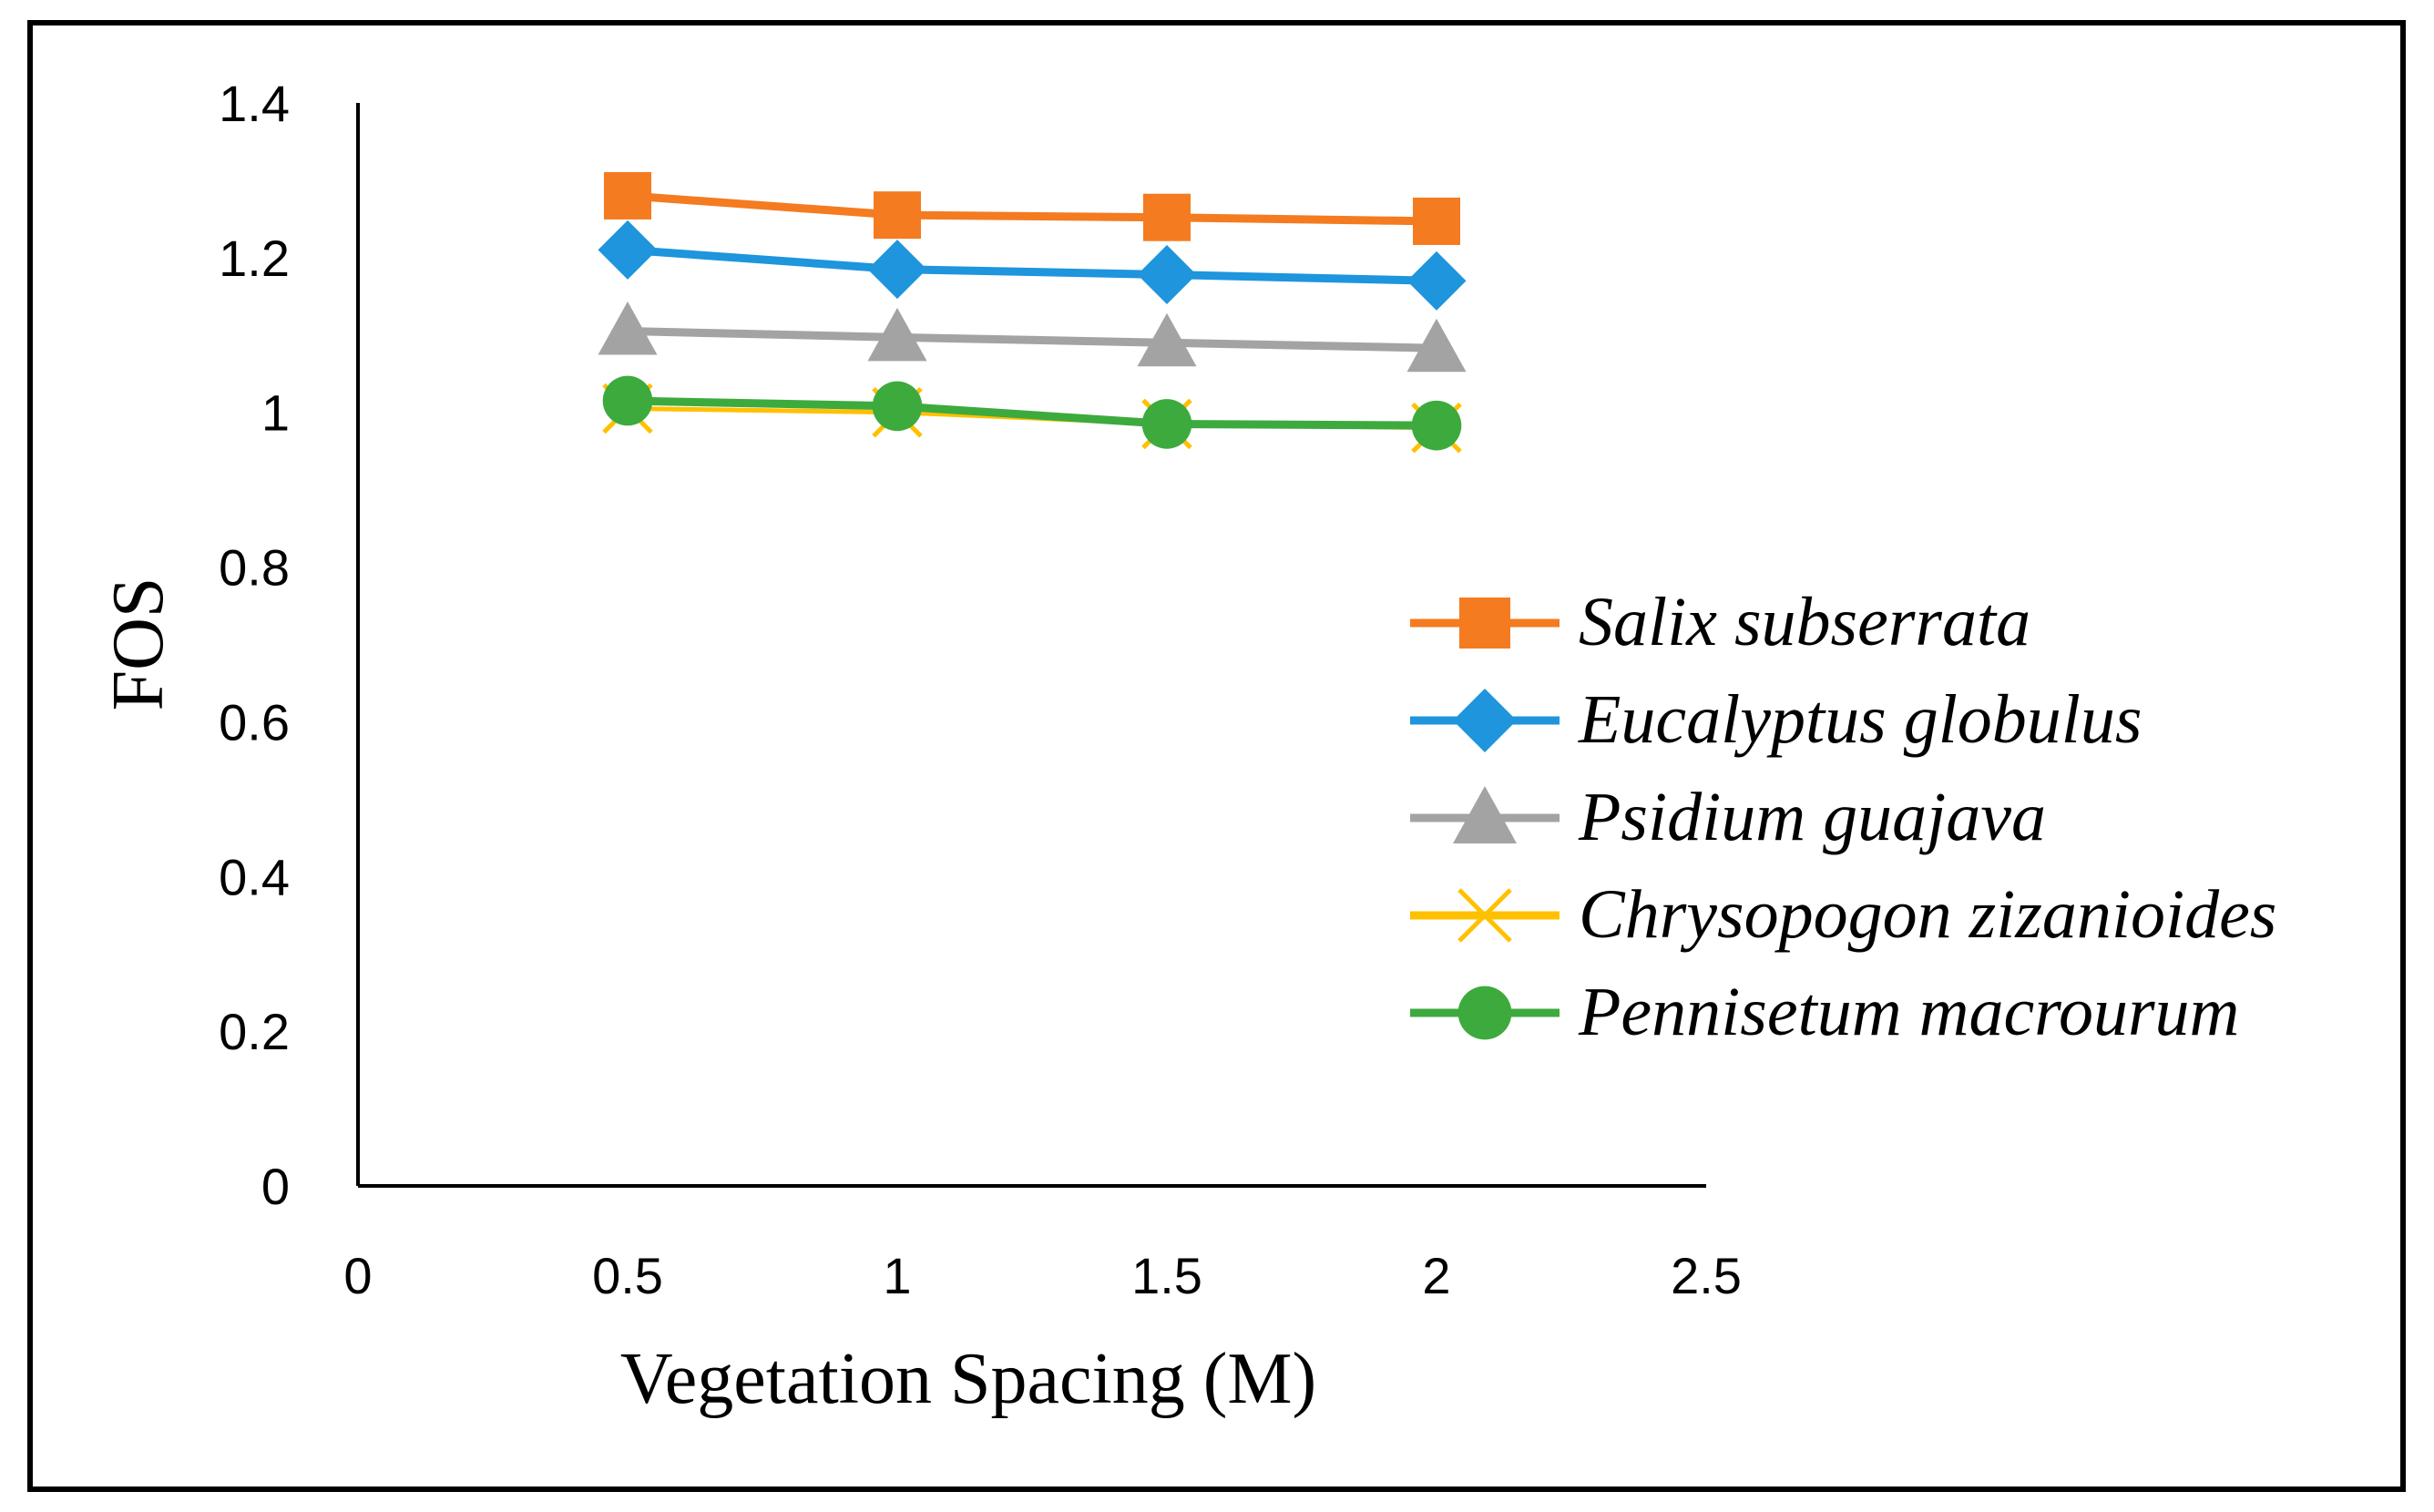 The image size is (2434, 1512). Describe the element at coordinates (968, 1379) in the screenshot. I see `x-axis-title: Vegetation Spacing (M)` at that location.